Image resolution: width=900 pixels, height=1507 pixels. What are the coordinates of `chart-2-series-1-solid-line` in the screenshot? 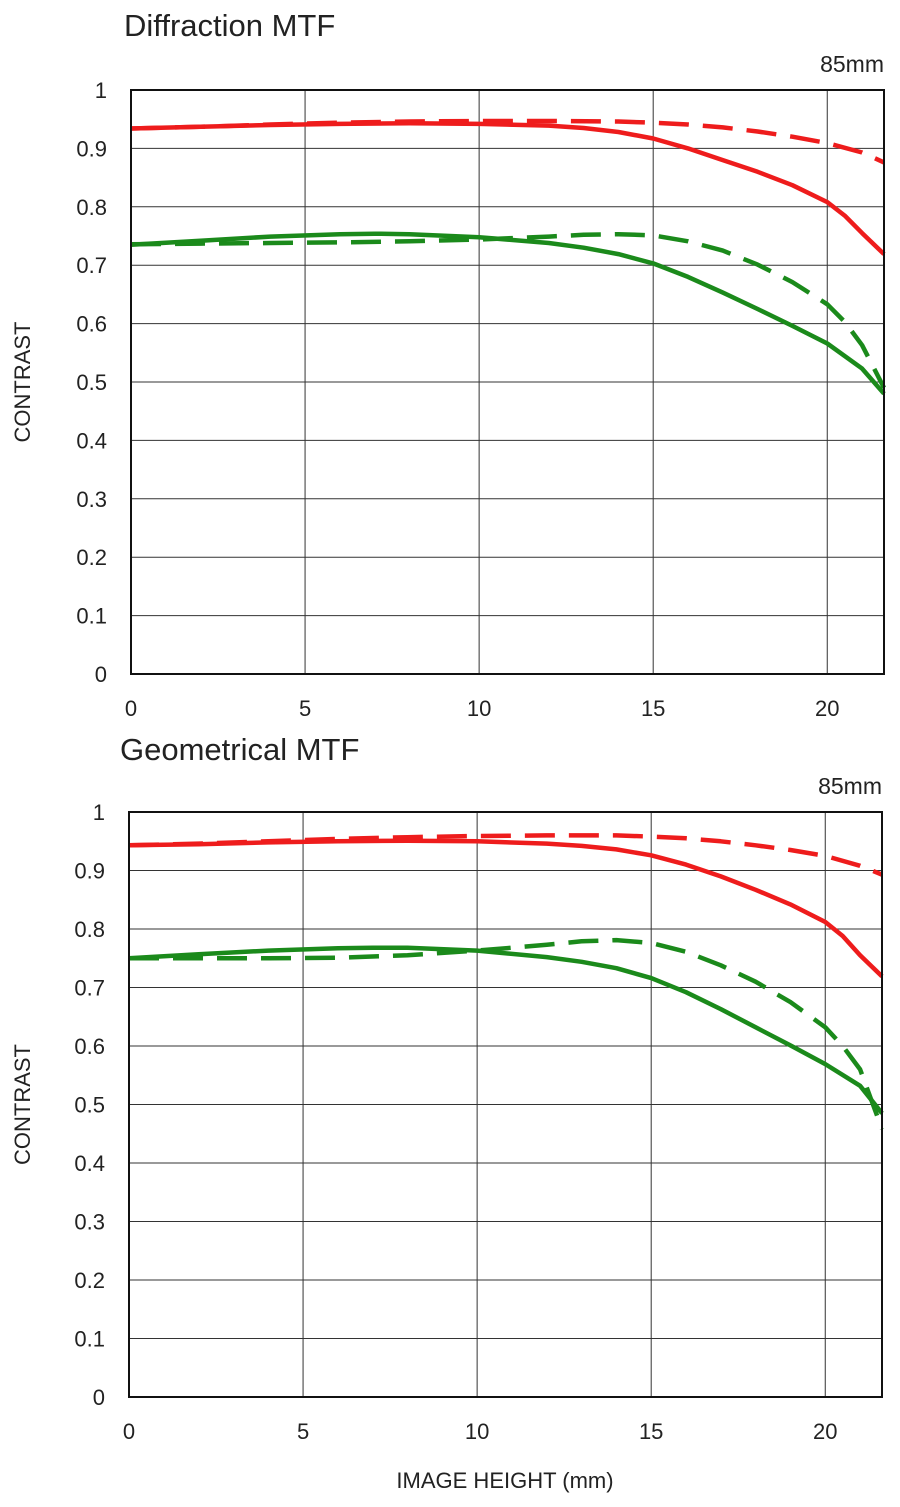 It's located at (506, 908).